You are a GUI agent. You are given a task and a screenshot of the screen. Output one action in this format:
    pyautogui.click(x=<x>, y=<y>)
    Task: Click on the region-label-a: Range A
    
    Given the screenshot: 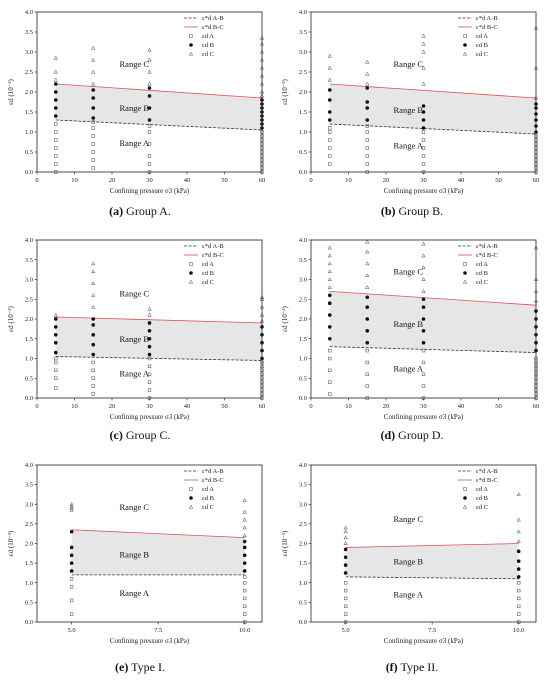 What is the action you would take?
    pyautogui.click(x=409, y=145)
    